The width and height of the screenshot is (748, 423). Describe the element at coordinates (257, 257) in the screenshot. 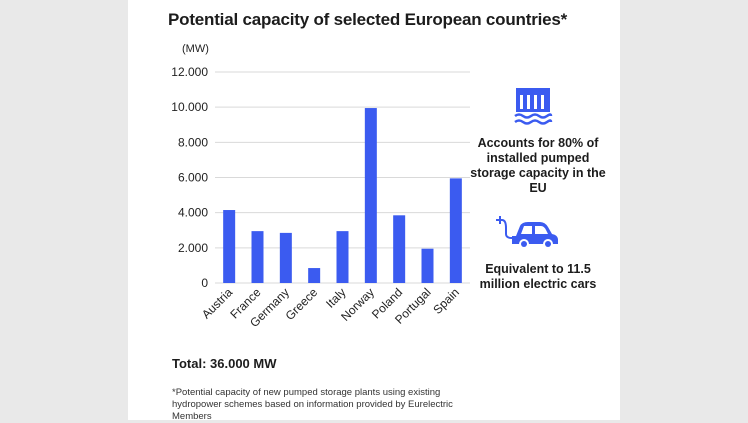

I see `bar-france` at that location.